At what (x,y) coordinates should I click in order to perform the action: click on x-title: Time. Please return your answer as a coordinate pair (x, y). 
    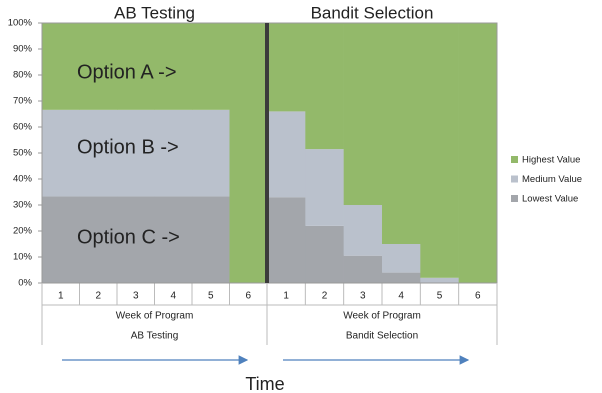
    Looking at the image, I should click on (264, 383).